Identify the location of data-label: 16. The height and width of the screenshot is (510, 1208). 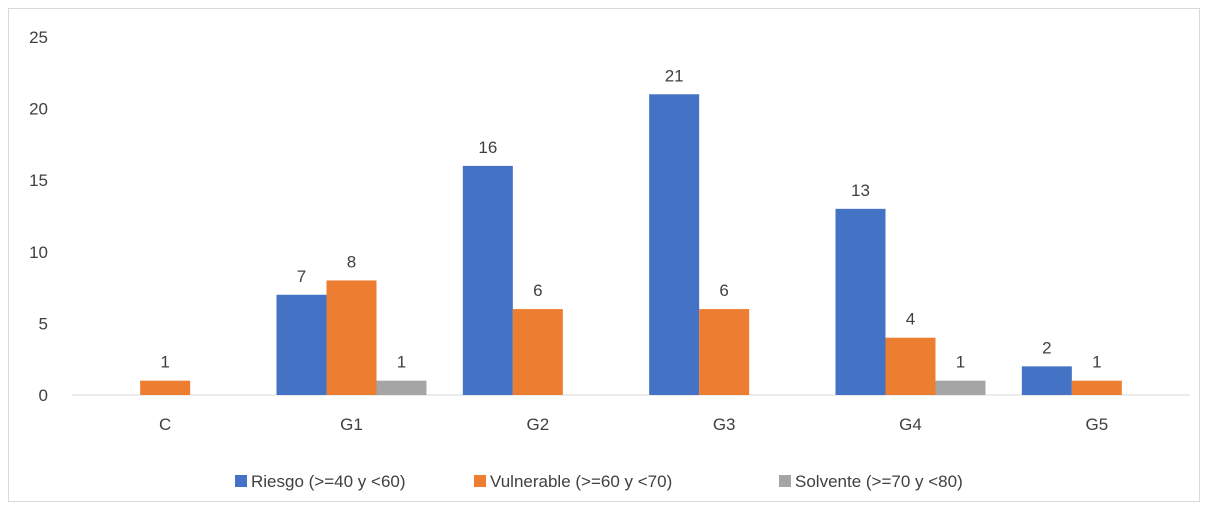
(487, 147).